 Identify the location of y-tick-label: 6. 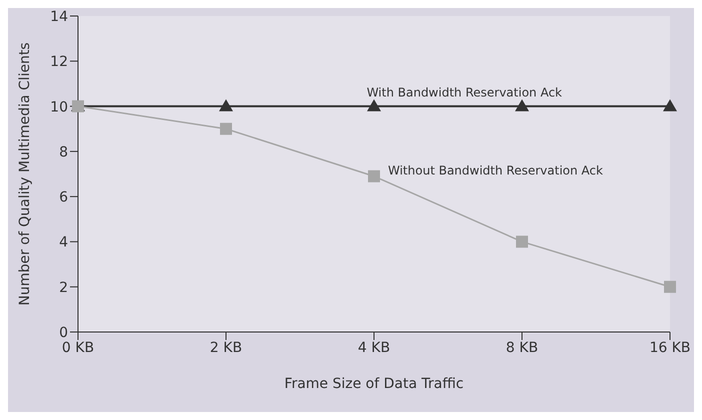
(63, 198).